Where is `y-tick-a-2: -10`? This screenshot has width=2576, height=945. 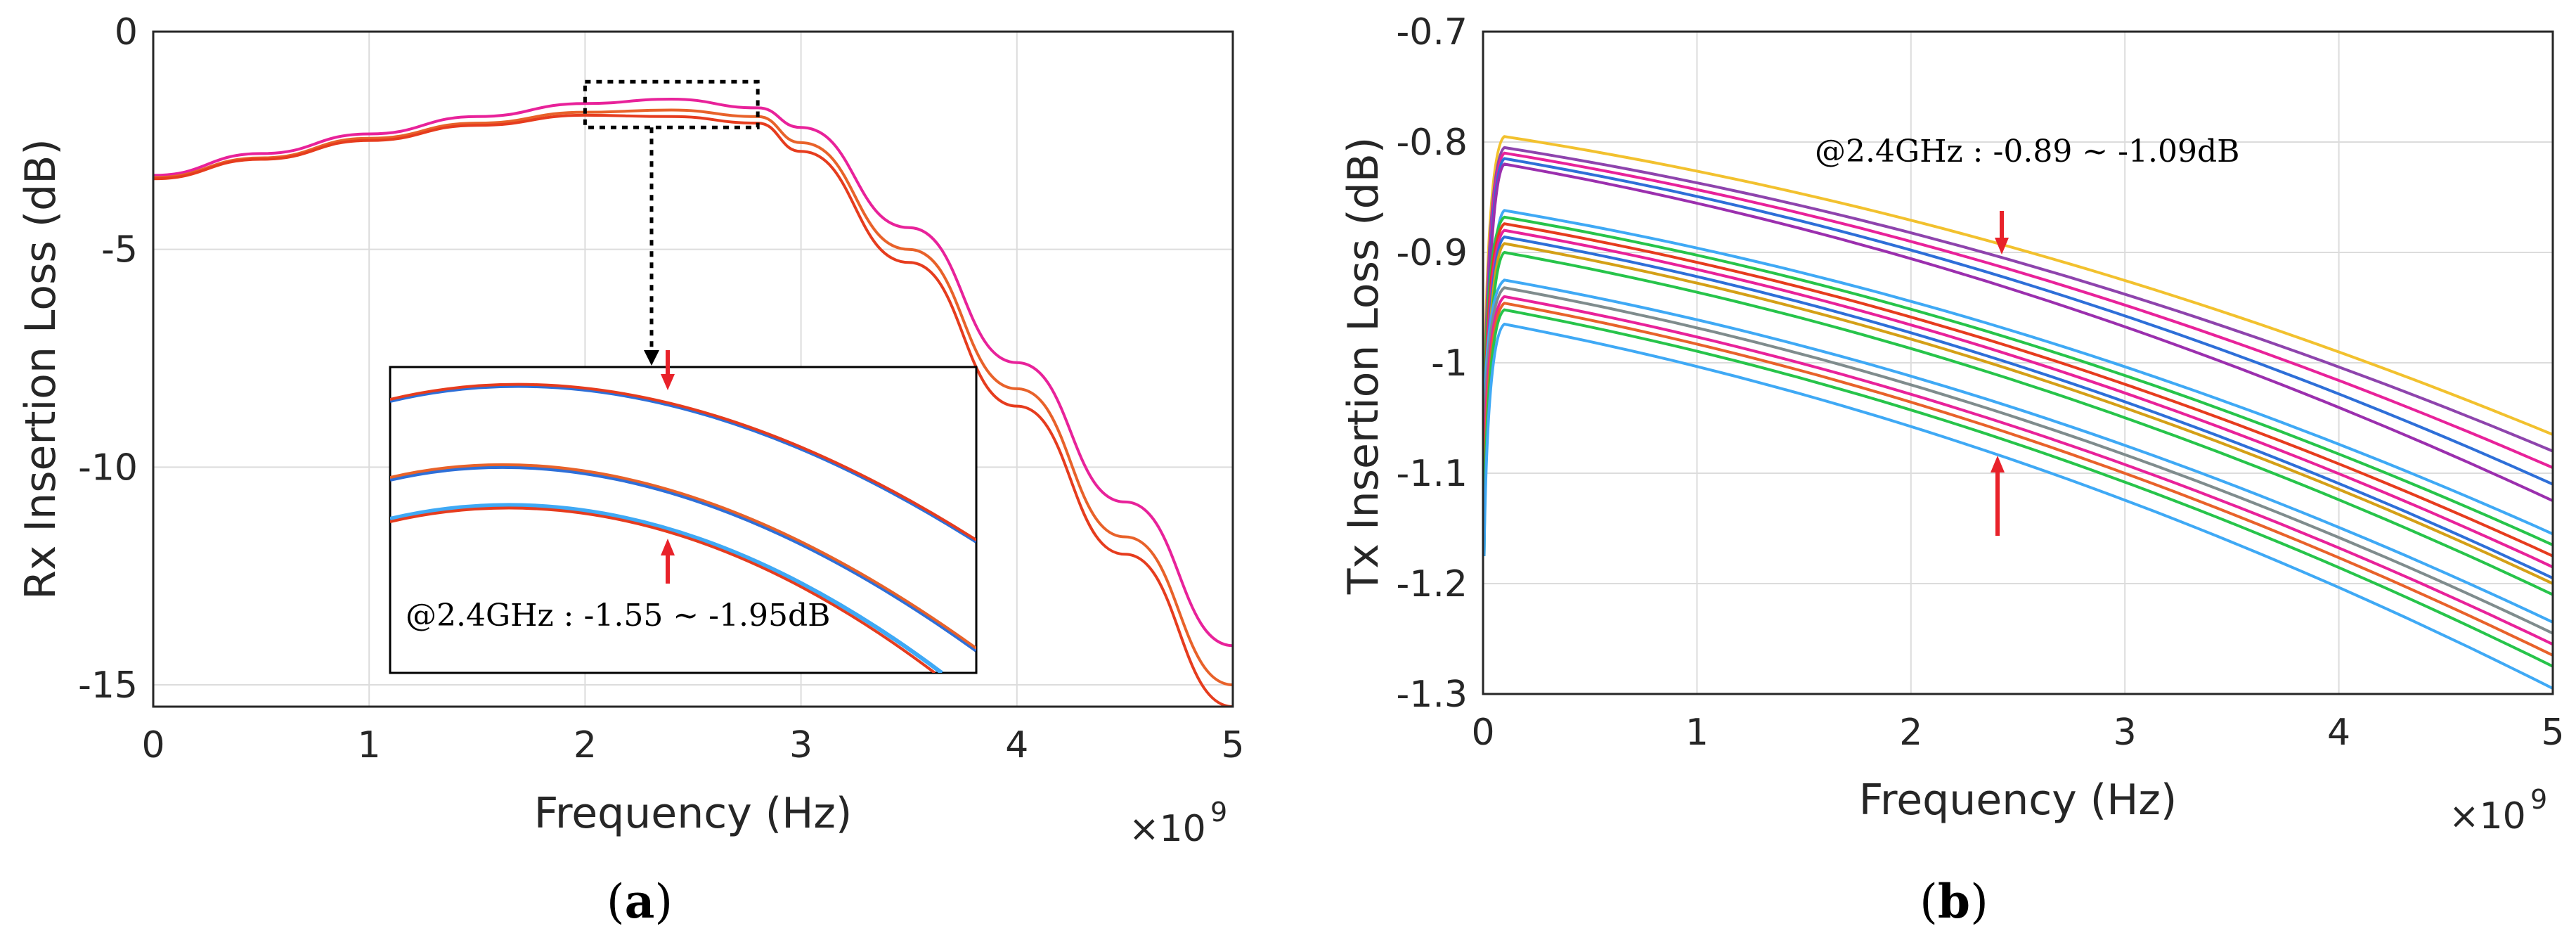
y-tick-a-2: -10 is located at coordinates (108, 467).